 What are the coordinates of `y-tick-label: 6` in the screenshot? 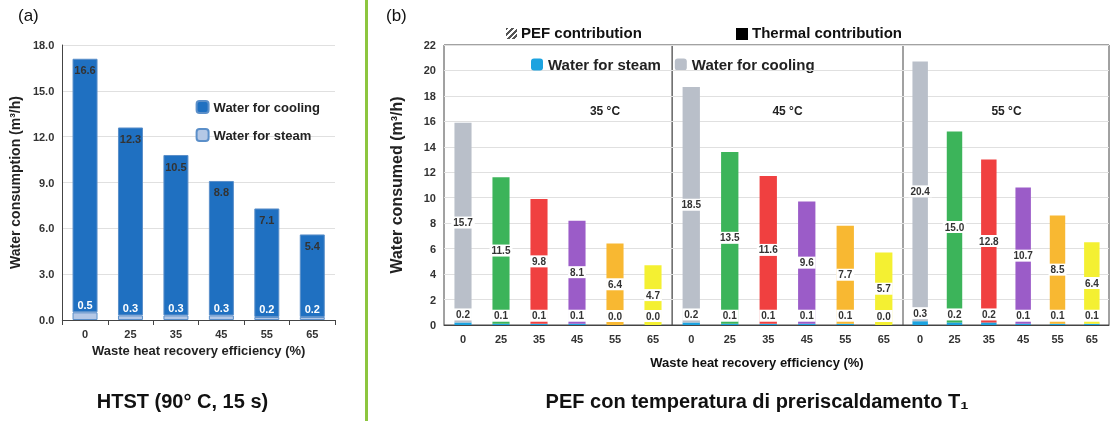 It's located at (432, 248).